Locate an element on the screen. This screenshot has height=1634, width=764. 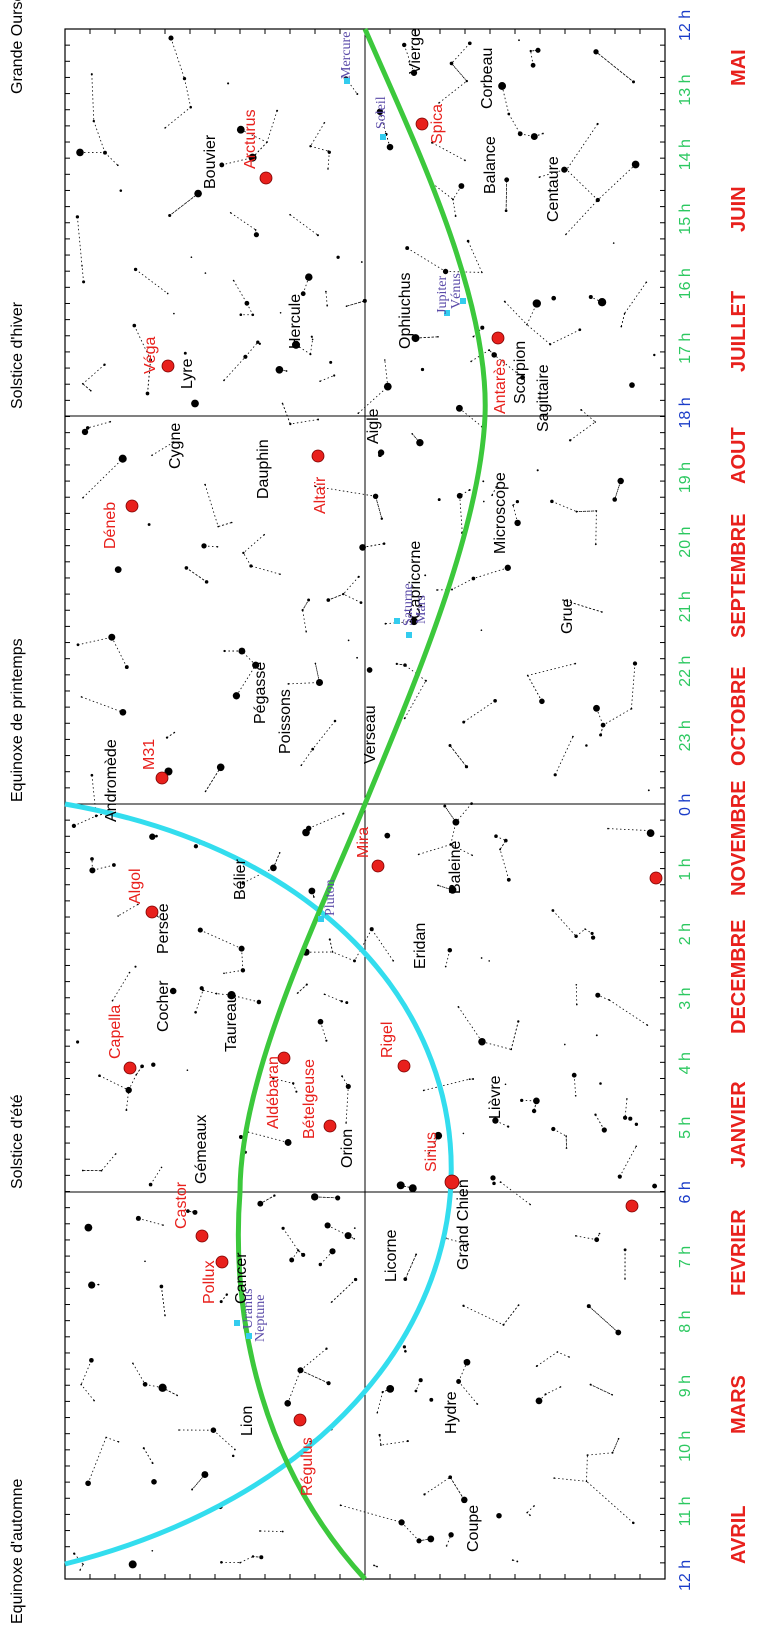
label-algol: Algol is located at coordinates (135, 886).